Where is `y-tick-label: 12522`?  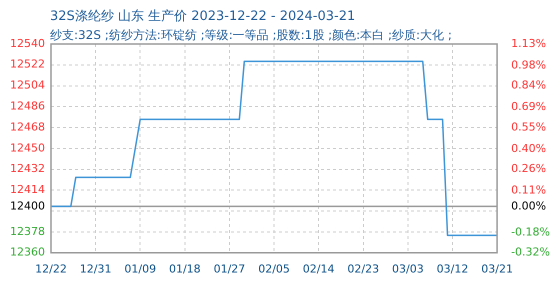 y-tick-label: 12522 is located at coordinates (27, 64).